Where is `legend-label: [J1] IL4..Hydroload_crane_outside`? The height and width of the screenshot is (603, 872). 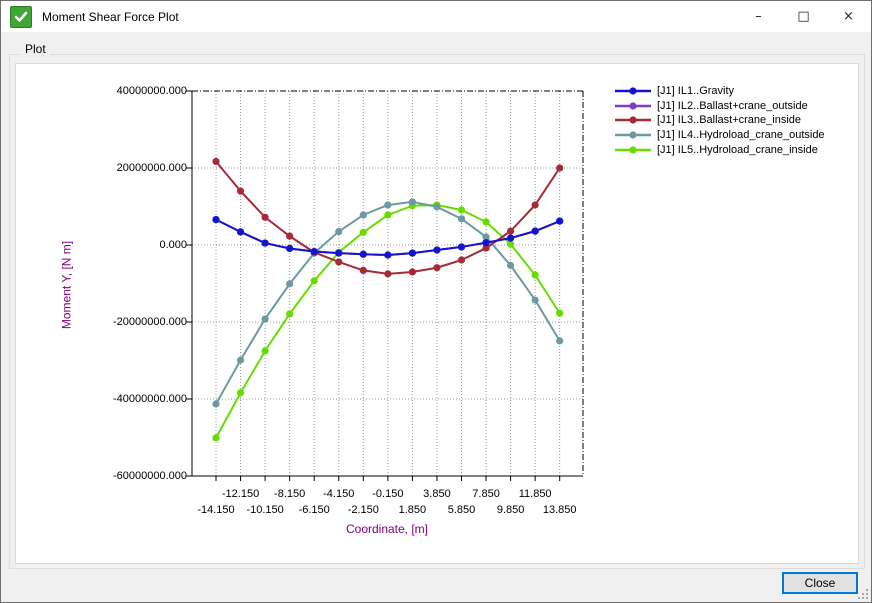 legend-label: [J1] IL4..Hydroload_crane_outside is located at coordinates (741, 135).